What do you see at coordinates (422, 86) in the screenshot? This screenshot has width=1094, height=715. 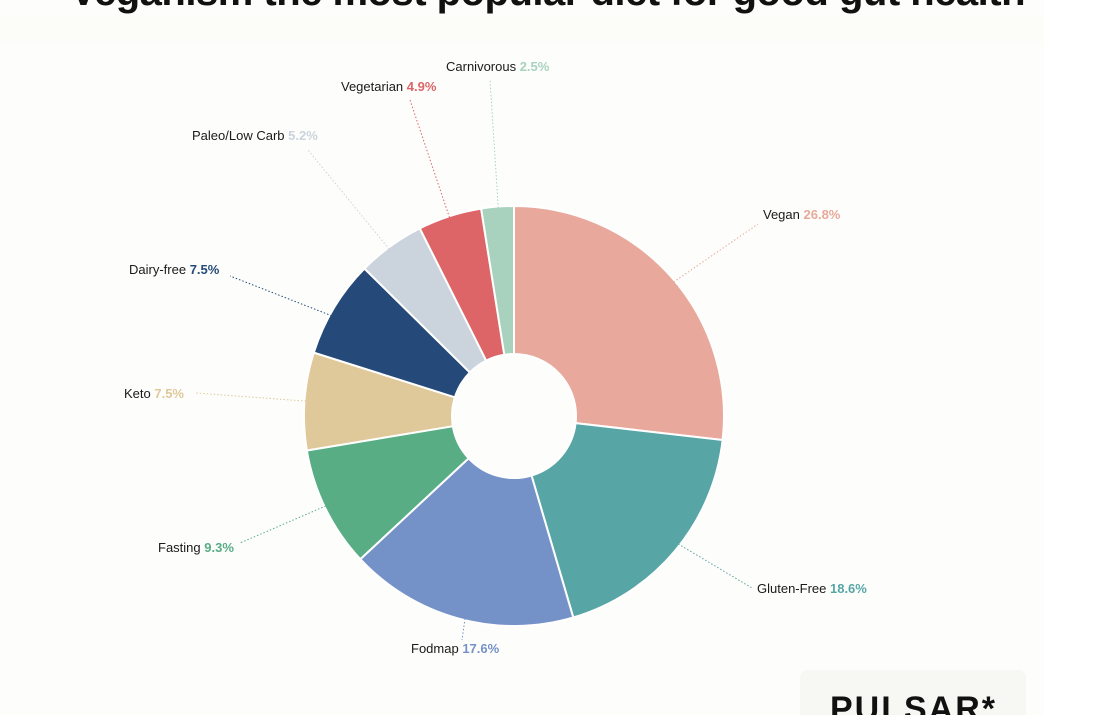 I see `label-value-vegetarian: 4.9%` at bounding box center [422, 86].